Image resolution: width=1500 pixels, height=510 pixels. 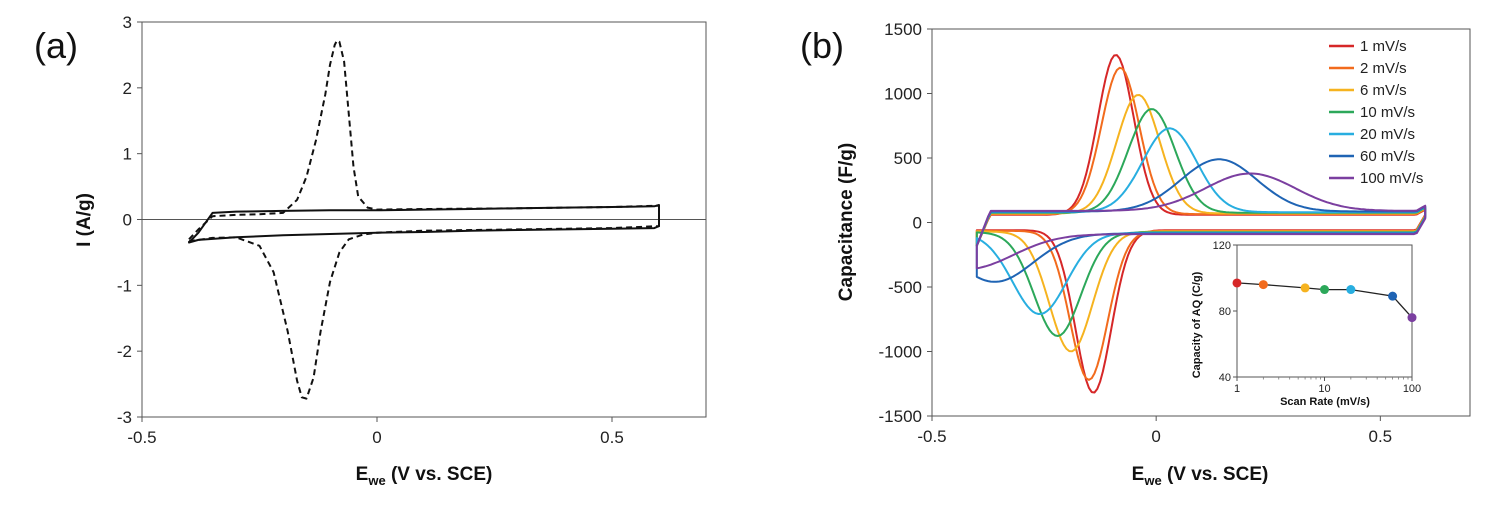 What do you see at coordinates (1138, 474) in the screenshot?
I see `chart-b-xlabel-main: E` at bounding box center [1138, 474].